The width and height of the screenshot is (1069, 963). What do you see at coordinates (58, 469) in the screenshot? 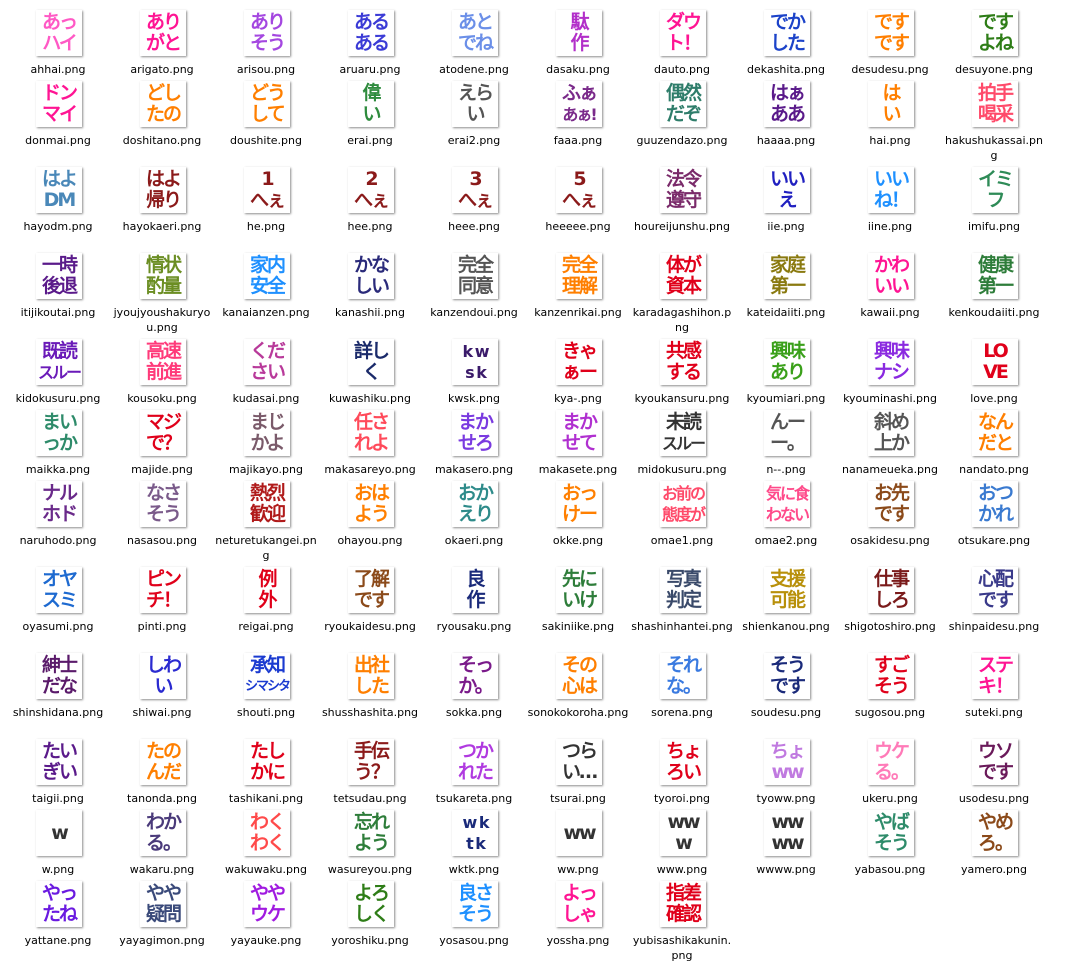
I see `file-name-label: maikka.png` at bounding box center [58, 469].